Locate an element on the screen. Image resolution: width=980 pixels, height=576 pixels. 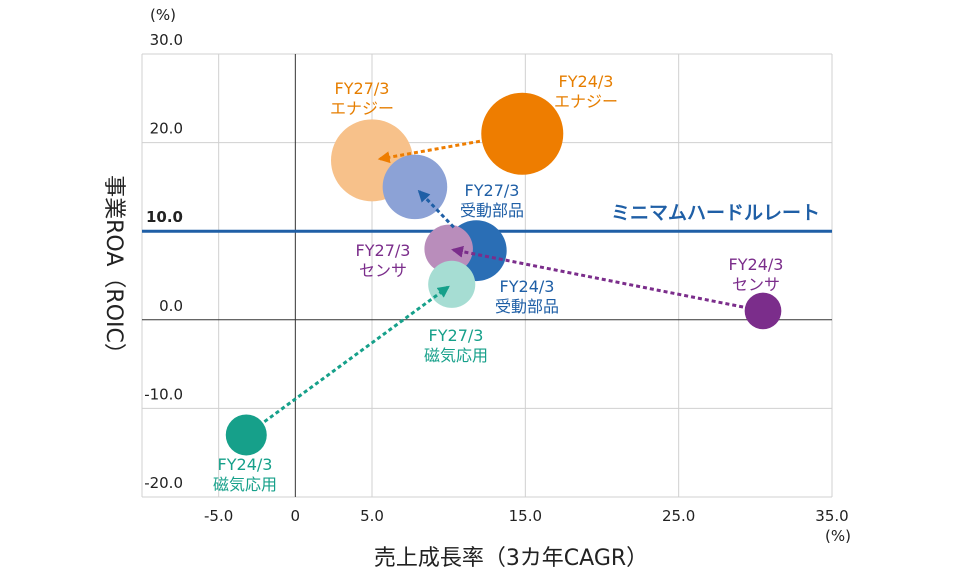
y-tick-label: -10.0 is located at coordinates (163, 394).